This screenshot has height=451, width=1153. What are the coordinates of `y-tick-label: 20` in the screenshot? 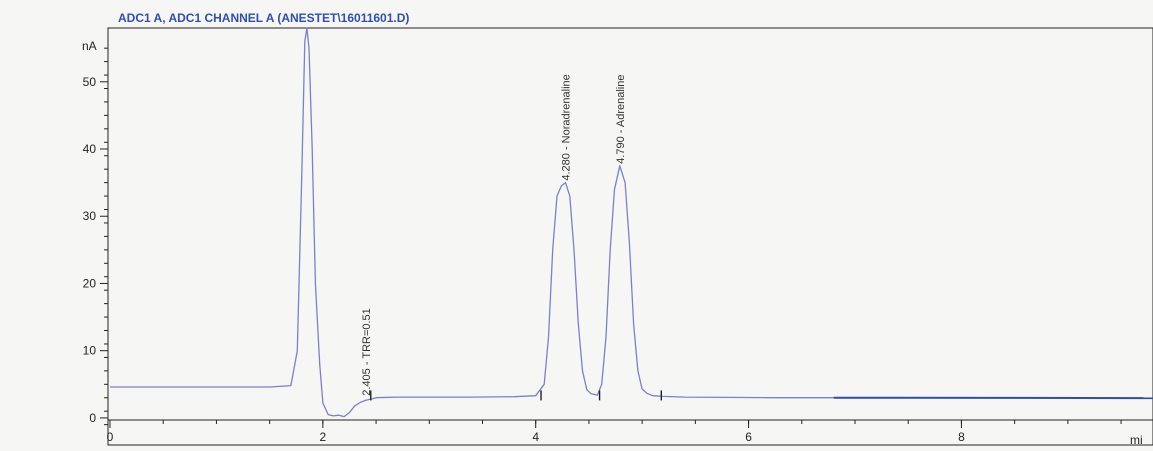 It's located at (90, 283).